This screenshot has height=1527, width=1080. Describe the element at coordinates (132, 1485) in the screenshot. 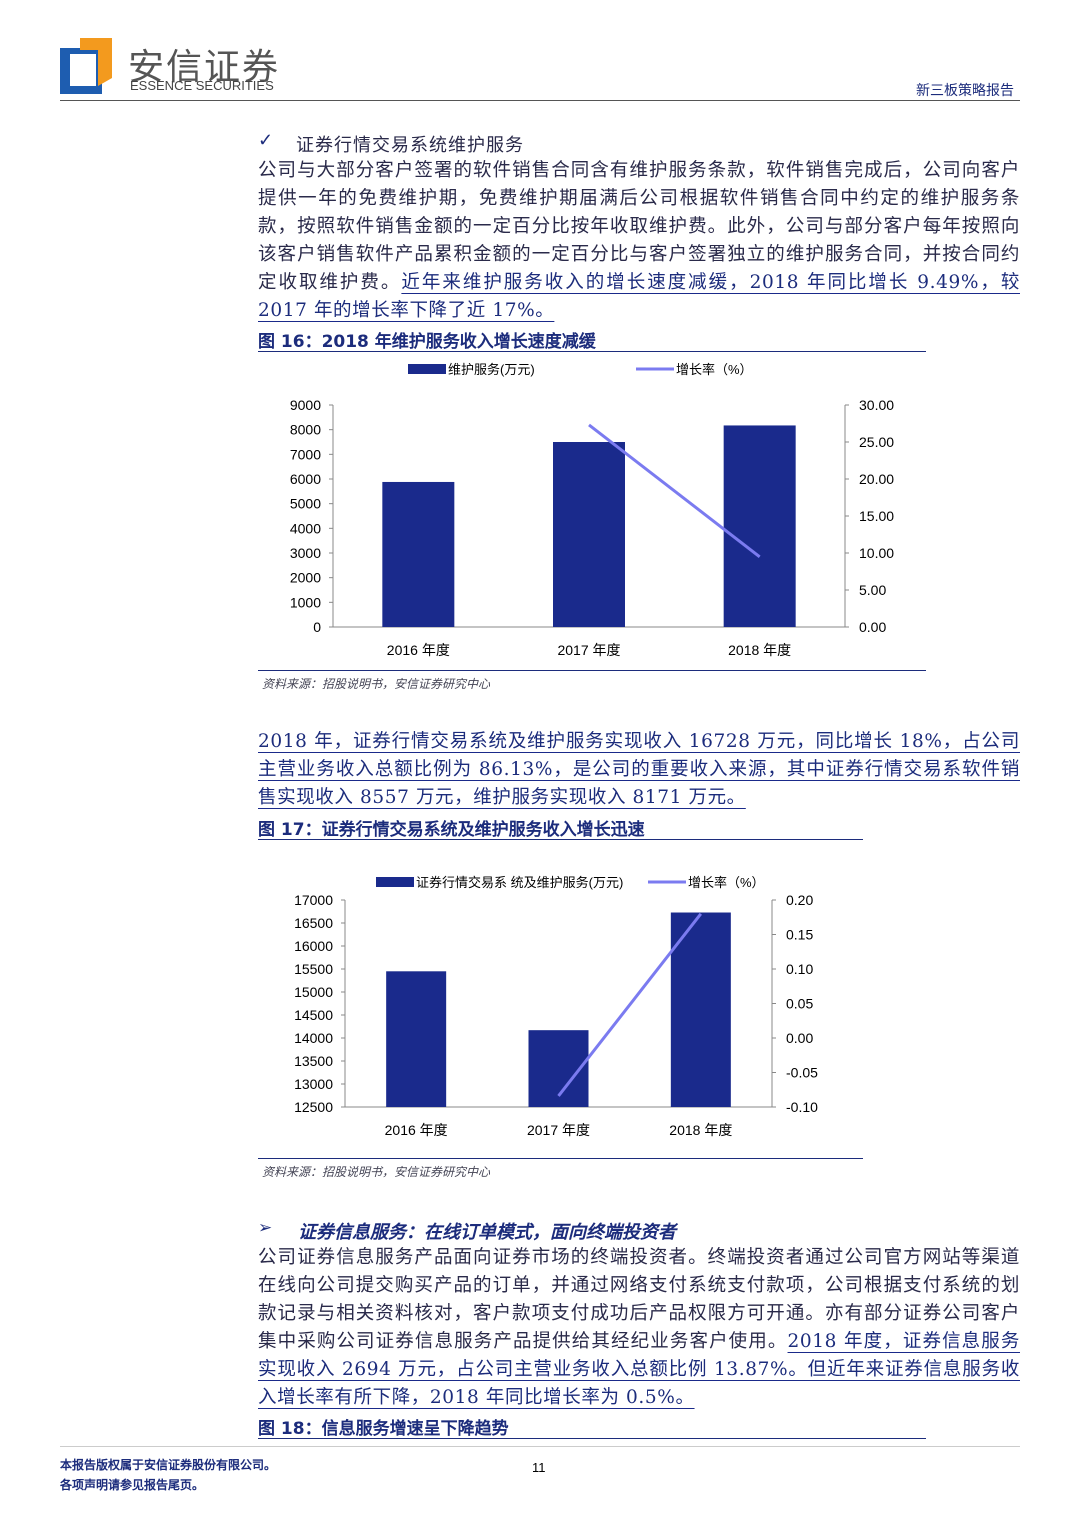

I see `footer-disclaimer: 各项声明请参见报告尾页。` at that location.